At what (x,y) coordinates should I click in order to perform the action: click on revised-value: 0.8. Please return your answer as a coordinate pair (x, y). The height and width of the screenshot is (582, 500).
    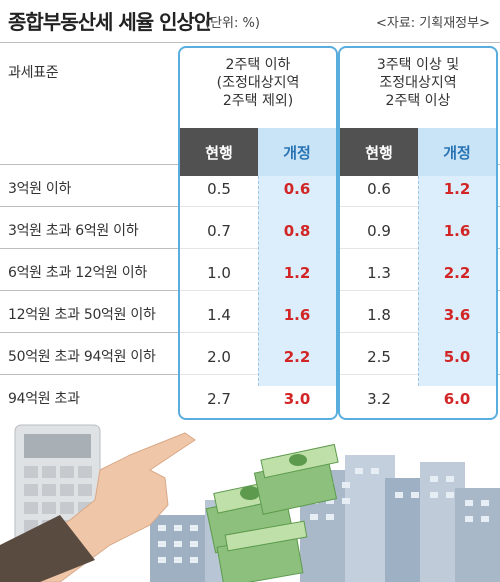
    Looking at the image, I should click on (297, 231).